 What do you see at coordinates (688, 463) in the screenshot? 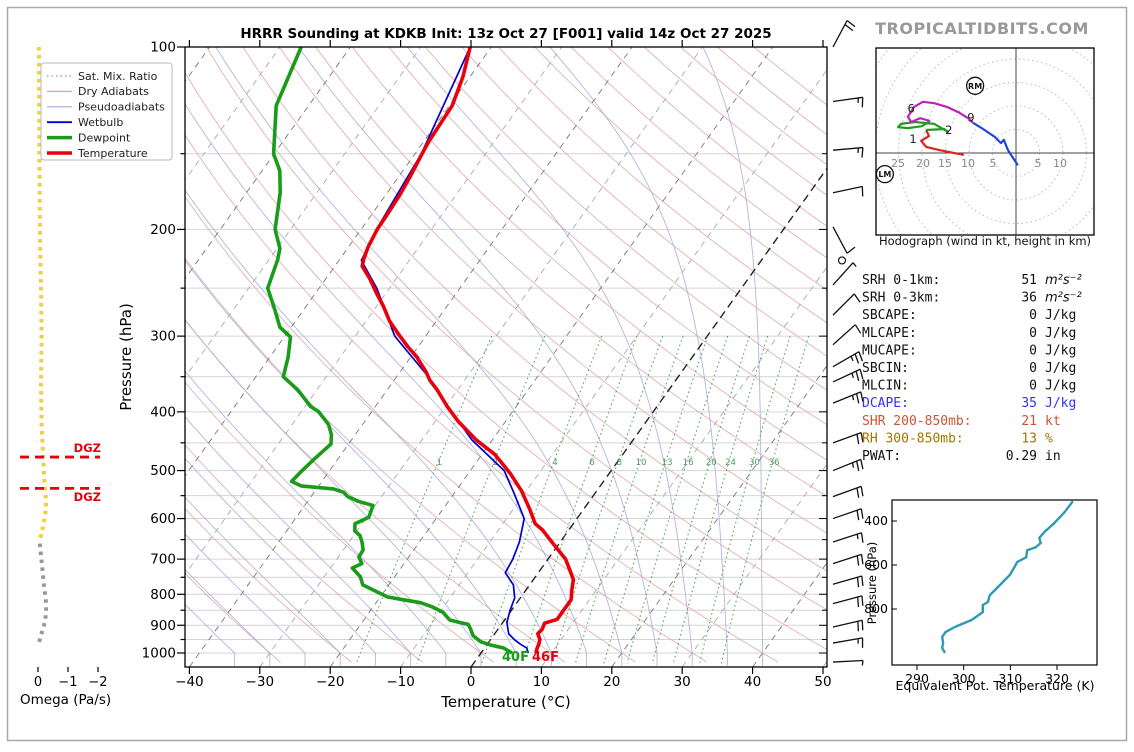
I see `mixing-ratio-label: 16` at bounding box center [688, 463].